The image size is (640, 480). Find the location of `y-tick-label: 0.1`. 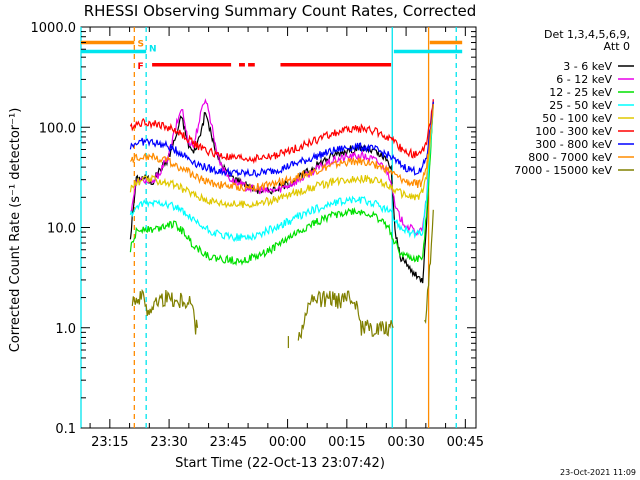

y-tick-label: 0.1 is located at coordinates (65, 429).